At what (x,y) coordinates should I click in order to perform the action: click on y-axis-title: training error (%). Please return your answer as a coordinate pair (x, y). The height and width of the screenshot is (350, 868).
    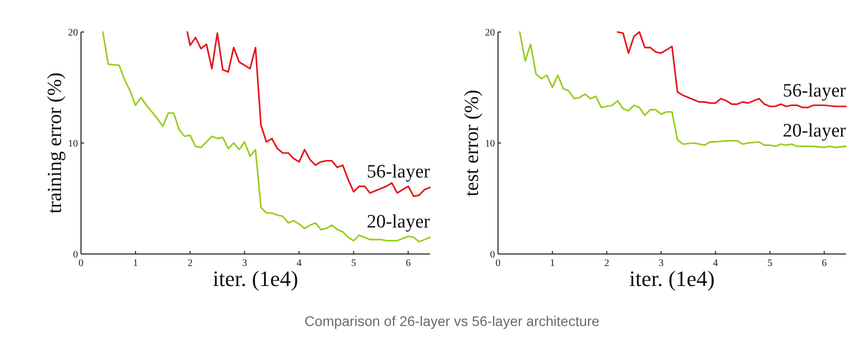
    Looking at the image, I should click on (55, 143).